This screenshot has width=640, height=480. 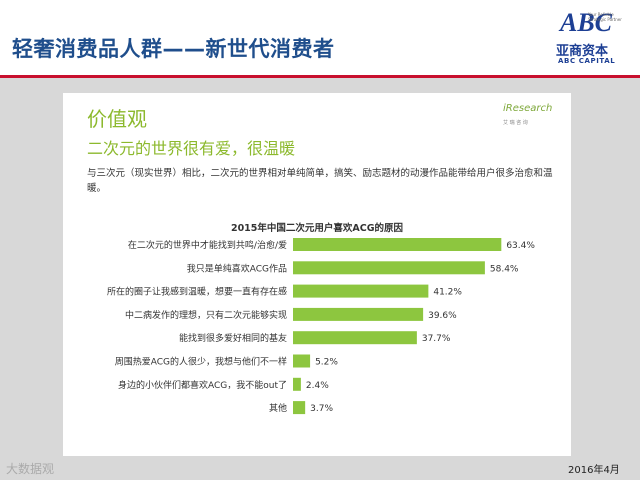 What do you see at coordinates (515, 123) in the screenshot?
I see `iresearch-logo-cn: 艾 瑞 咨 询` at bounding box center [515, 123].